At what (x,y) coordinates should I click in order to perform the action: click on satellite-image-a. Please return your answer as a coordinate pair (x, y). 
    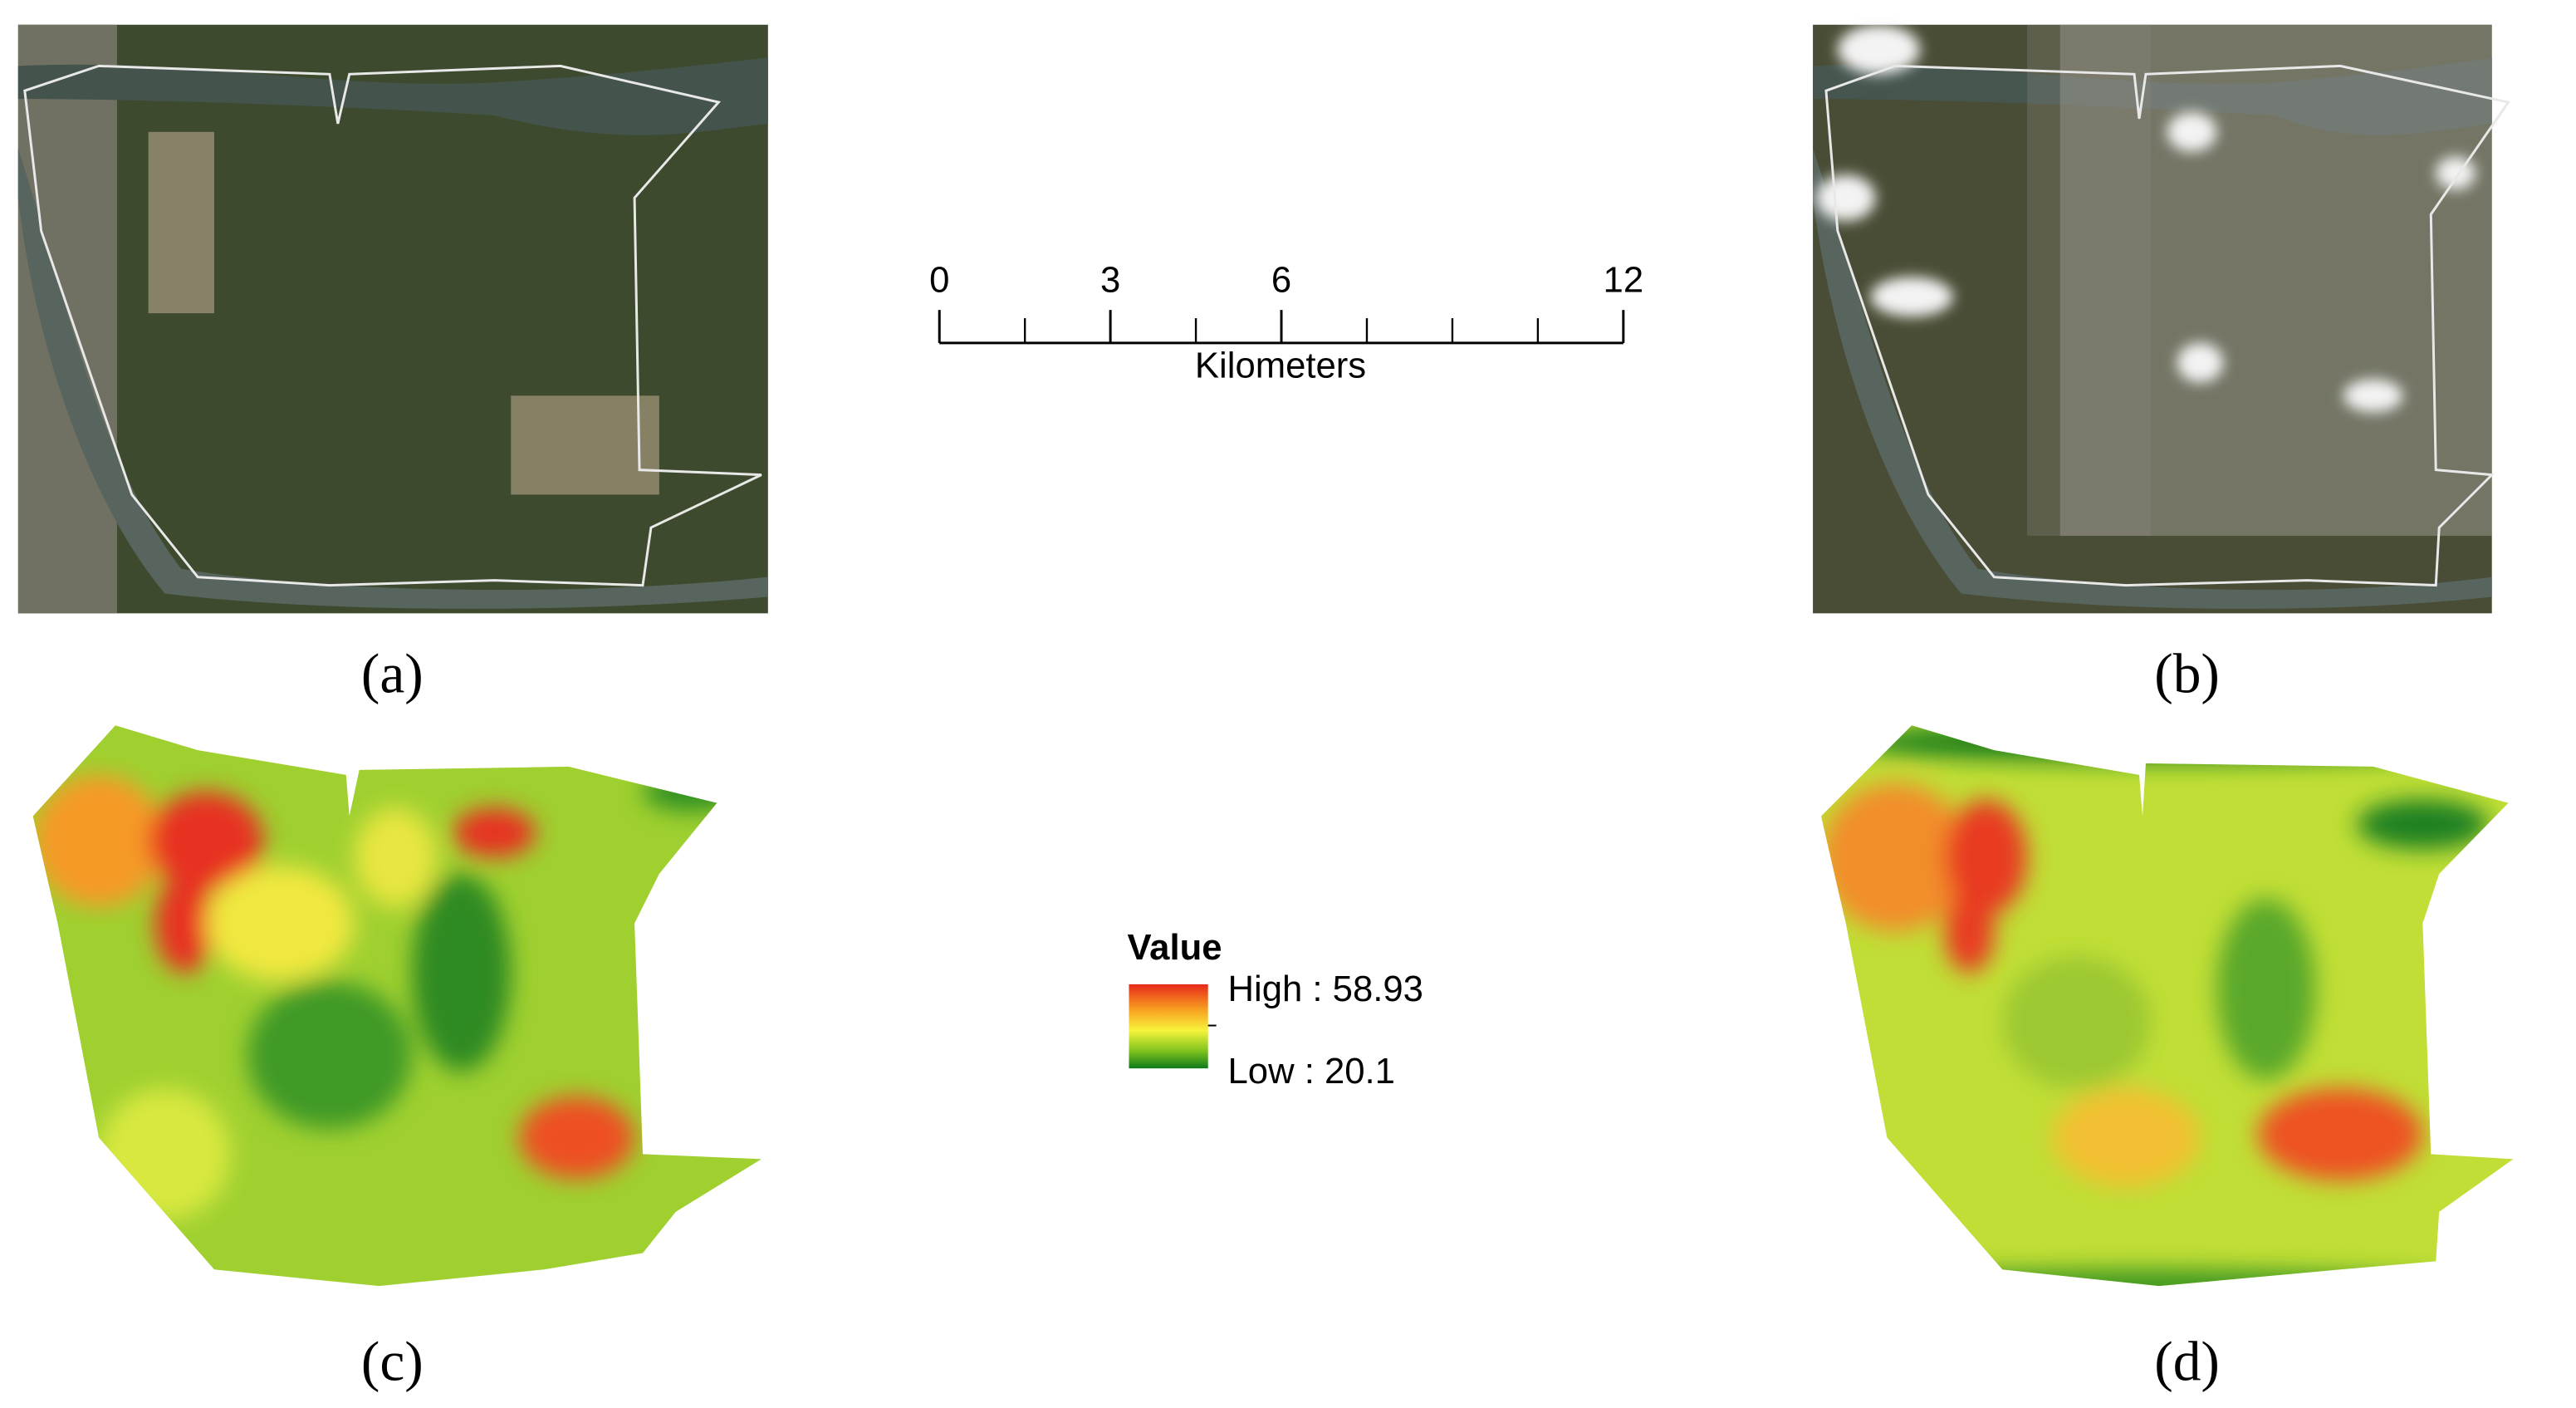
    Looking at the image, I should click on (393, 319).